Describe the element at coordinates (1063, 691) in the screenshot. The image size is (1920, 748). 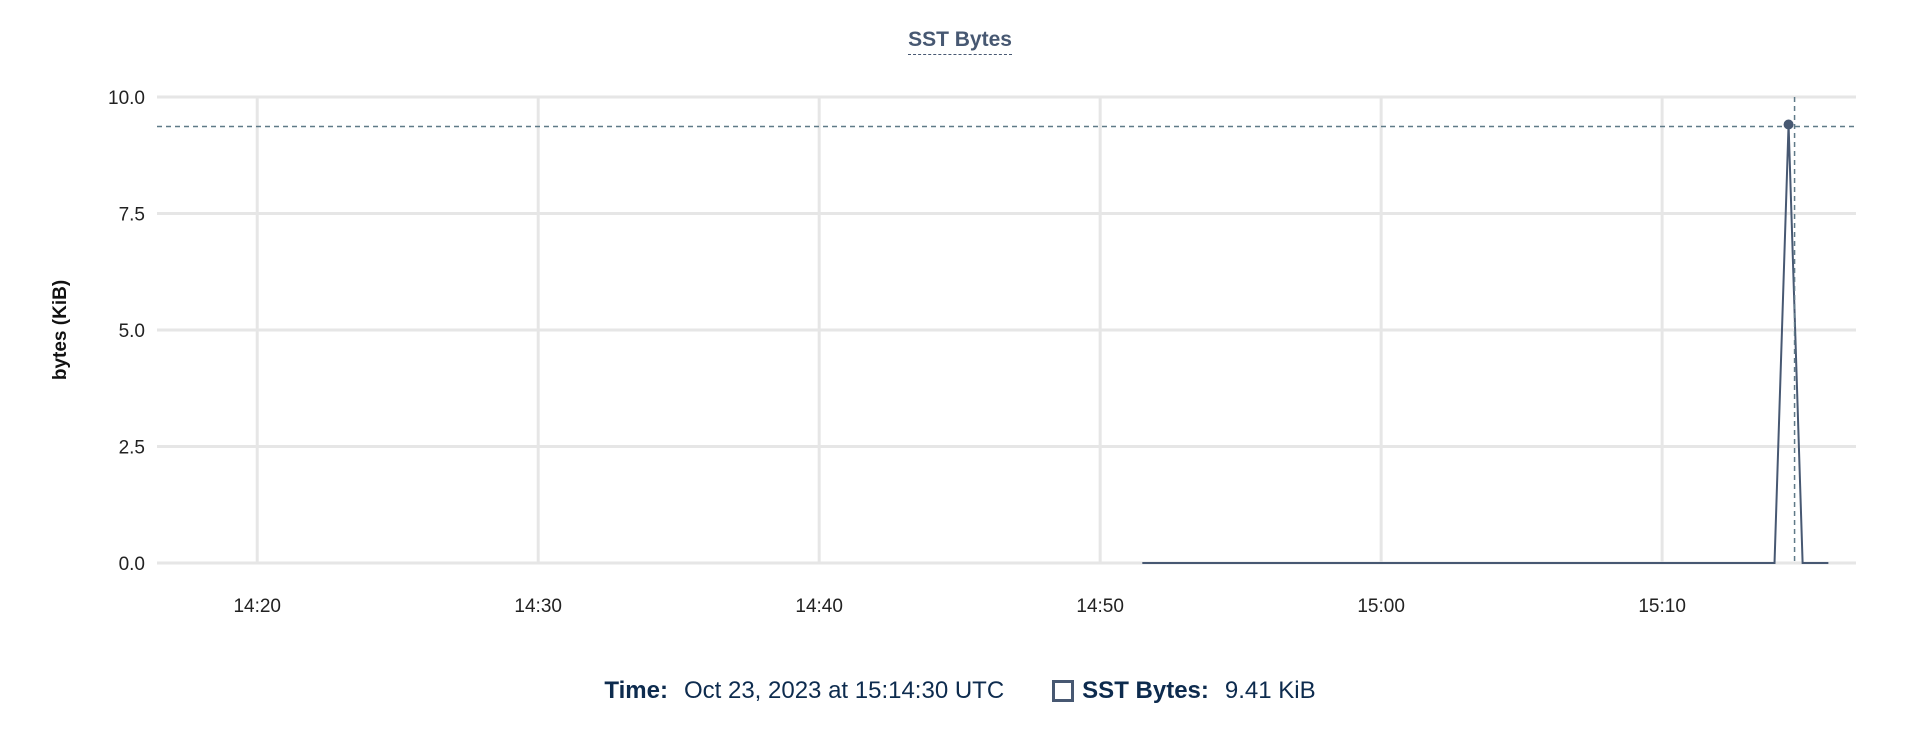
I see `series-toggle-checkbox` at that location.